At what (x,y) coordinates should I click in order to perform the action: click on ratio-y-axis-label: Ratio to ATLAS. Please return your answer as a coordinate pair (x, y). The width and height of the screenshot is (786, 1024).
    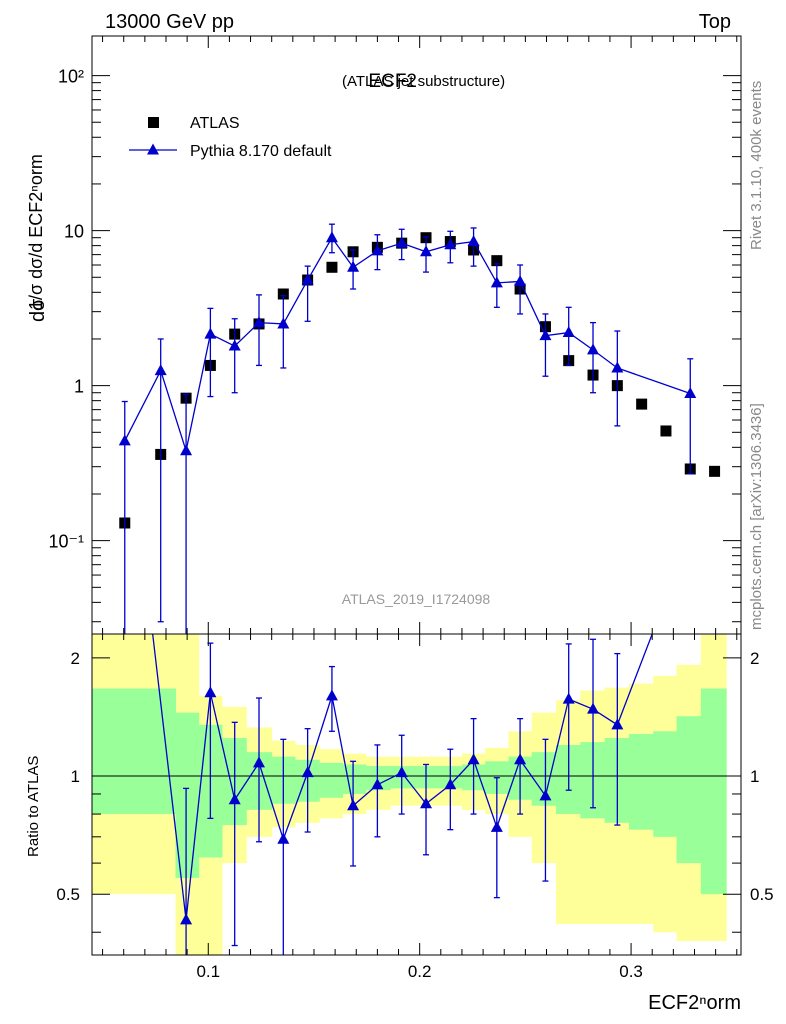
    Looking at the image, I should click on (33, 806).